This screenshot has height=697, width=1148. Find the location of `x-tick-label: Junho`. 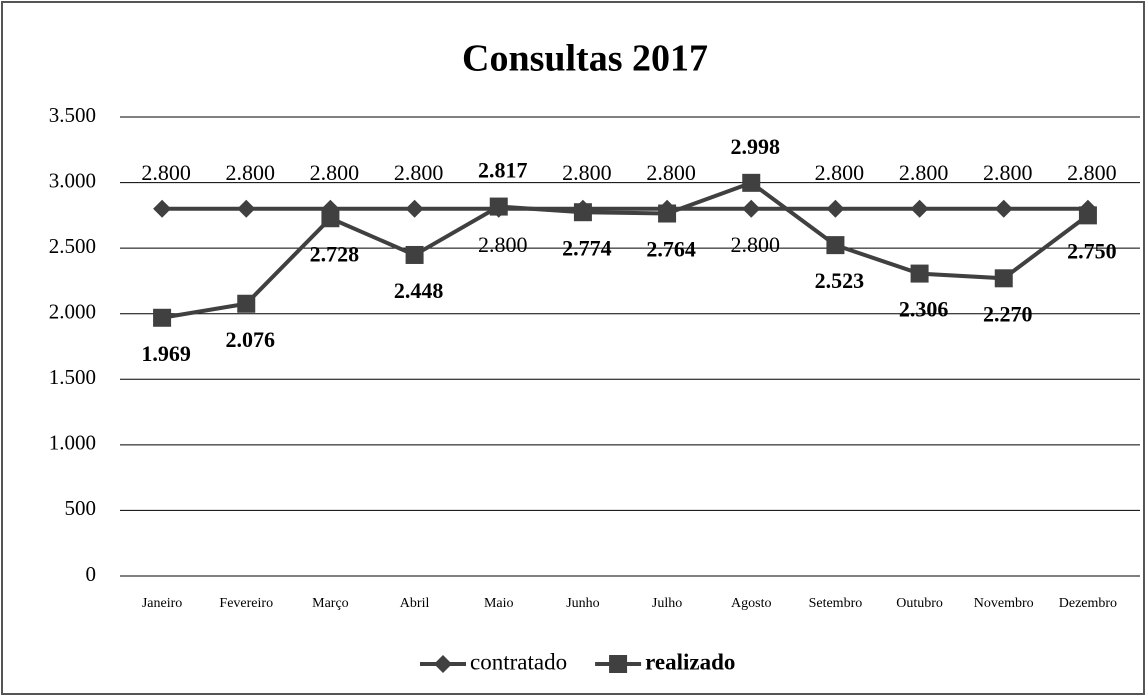

x-tick-label: Junho is located at coordinates (582, 603).